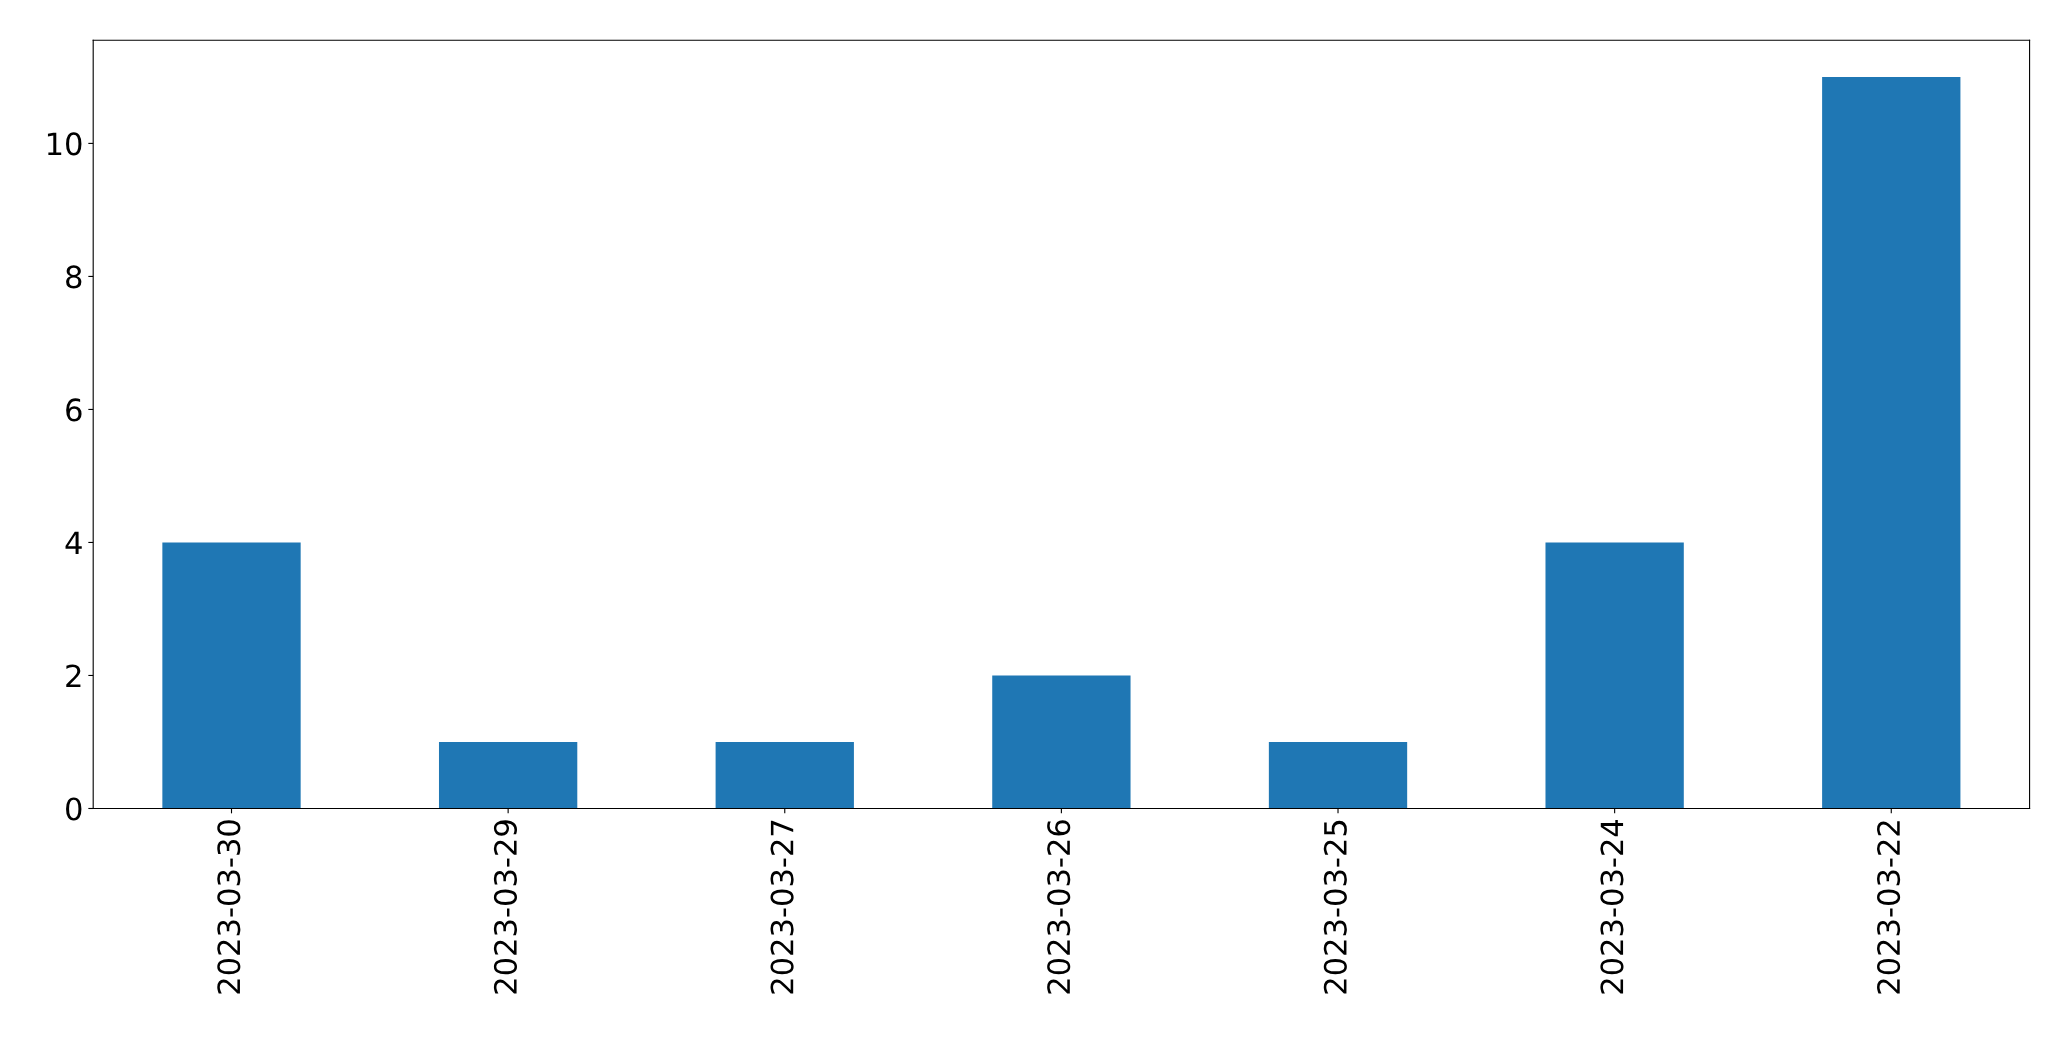 The height and width of the screenshot is (1061, 2071). I want to click on y-tick-label: 8, so click(74, 277).